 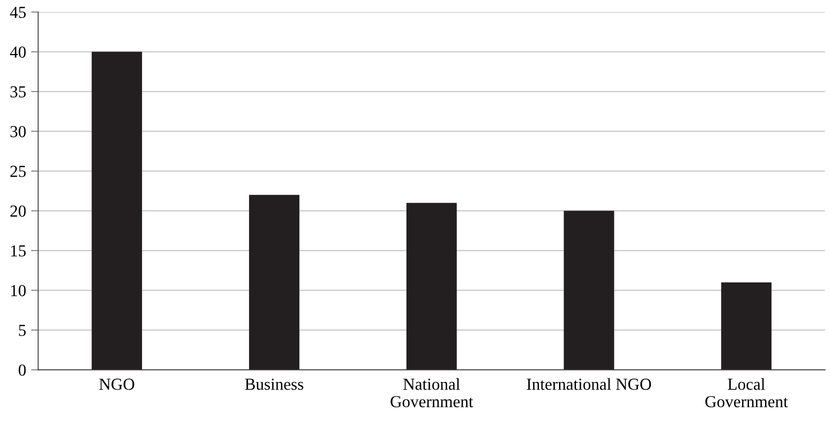 I want to click on y-tick-label: 35, so click(x=18, y=92).